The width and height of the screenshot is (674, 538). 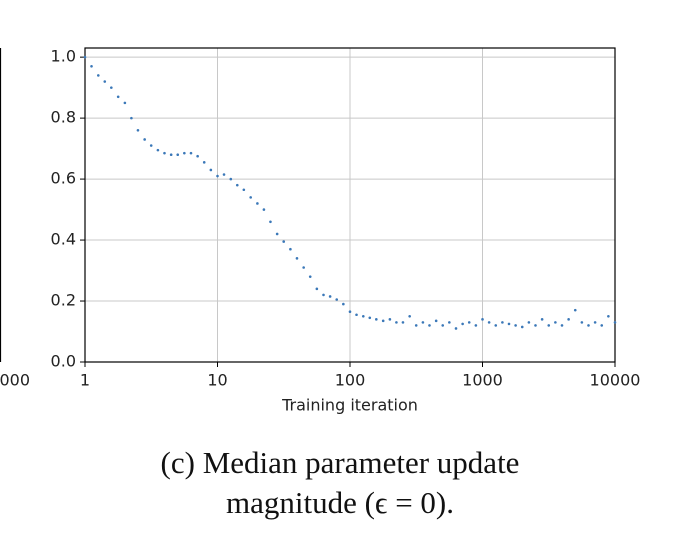 What do you see at coordinates (63, 300) in the screenshot?
I see `y-tick-label: 0.2` at bounding box center [63, 300].